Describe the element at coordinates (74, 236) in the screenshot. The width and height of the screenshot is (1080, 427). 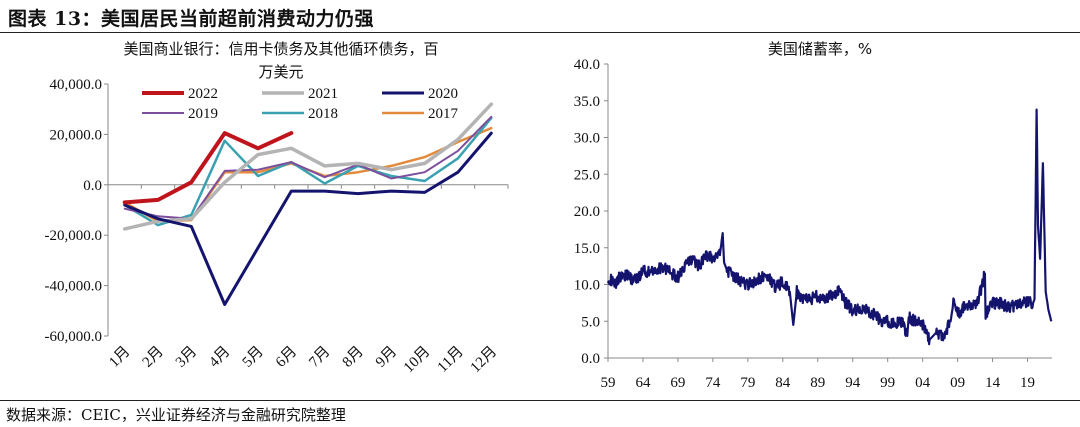
I see `left-y-tick-label: -20,000.0` at that location.